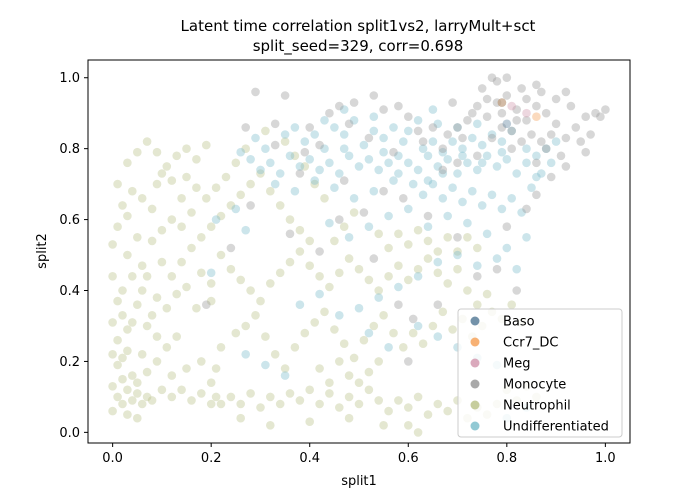 The width and height of the screenshot is (700, 504). What do you see at coordinates (556, 427) in the screenshot?
I see `legend-label-undifferentiated: Undifferentiated` at bounding box center [556, 427].